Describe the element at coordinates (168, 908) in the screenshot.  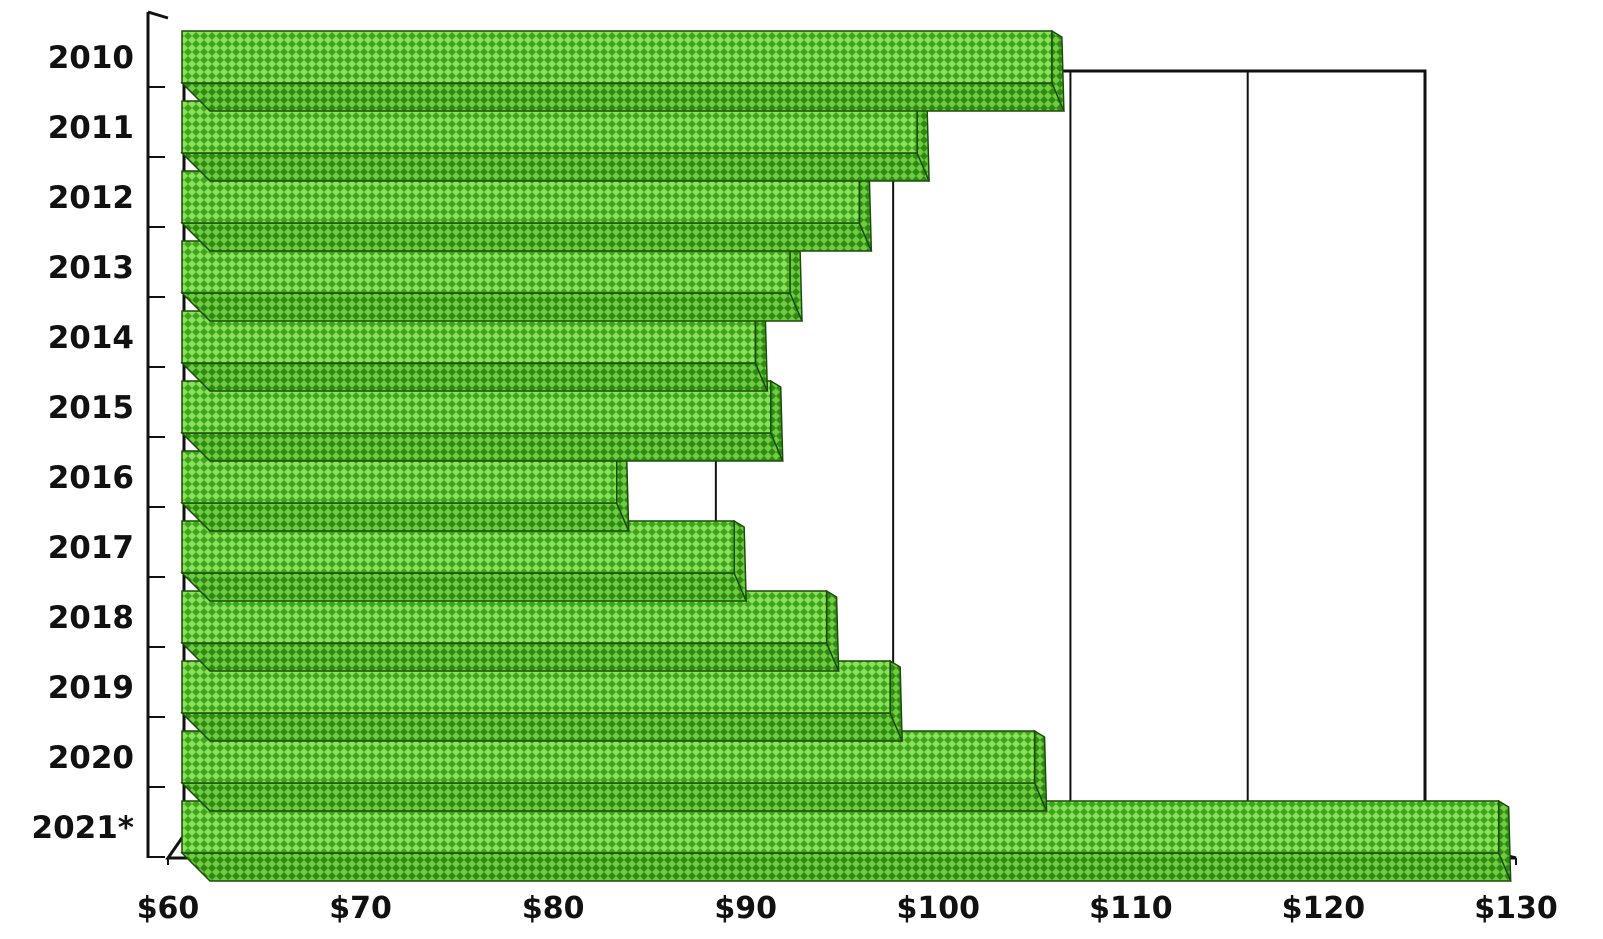
I see `x-tick-label: $60` at that location.